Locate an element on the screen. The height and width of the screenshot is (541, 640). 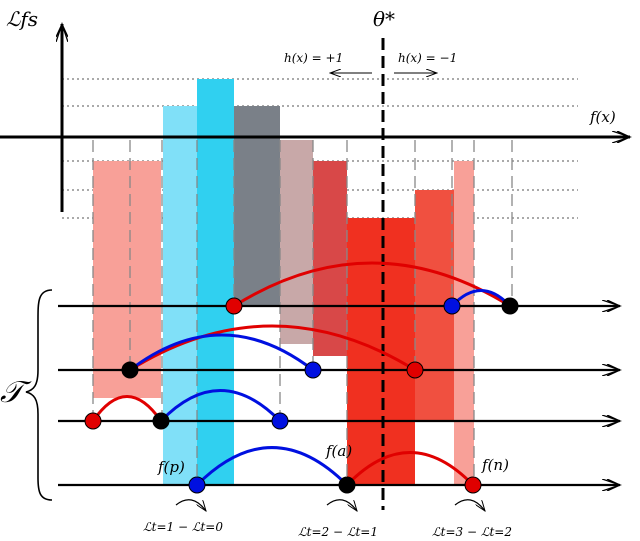
point-n is located at coordinates (473, 485).